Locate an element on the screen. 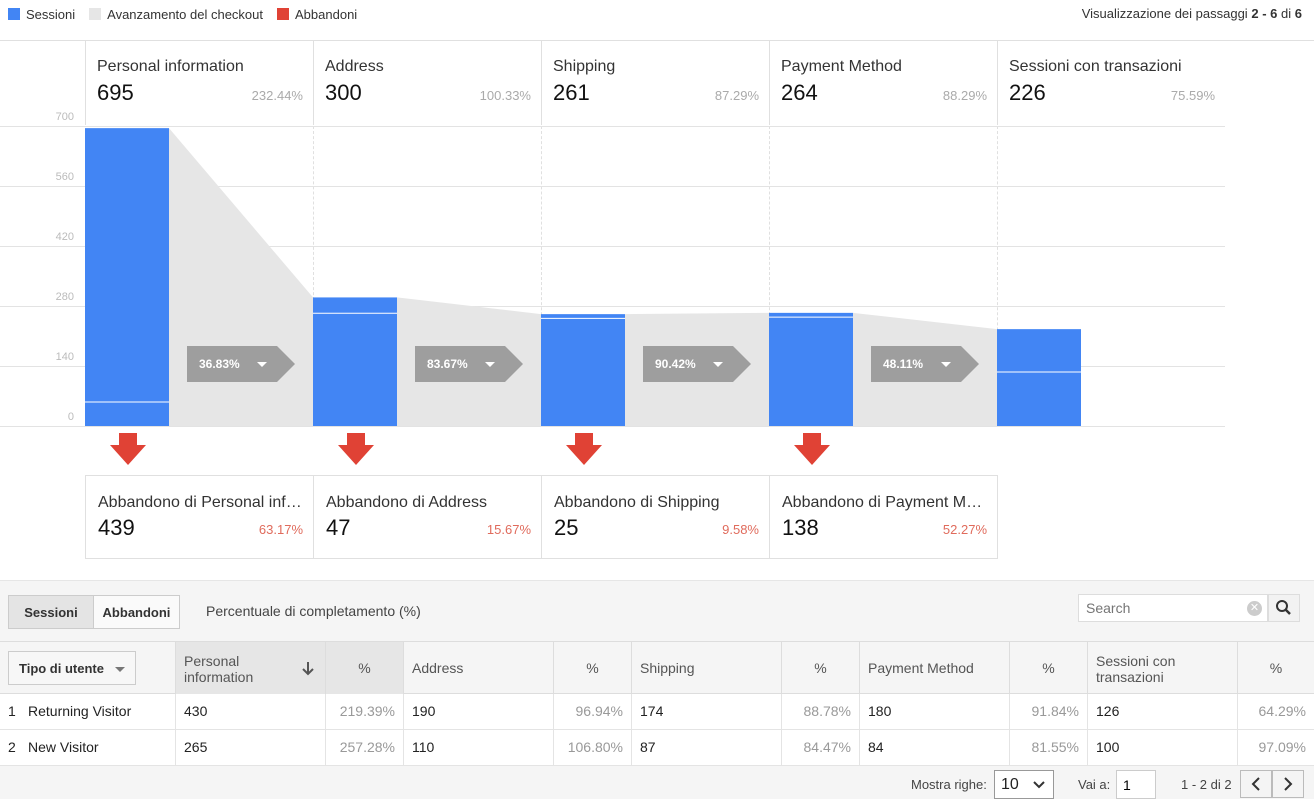 The image size is (1314, 802). step-name: Address is located at coordinates (354, 66).